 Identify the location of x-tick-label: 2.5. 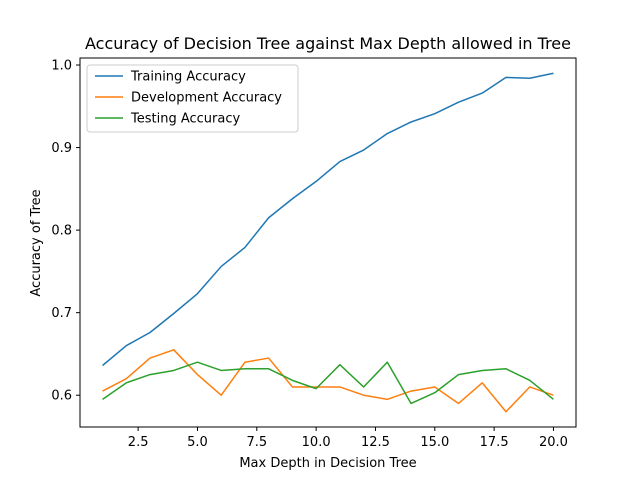
(138, 442).